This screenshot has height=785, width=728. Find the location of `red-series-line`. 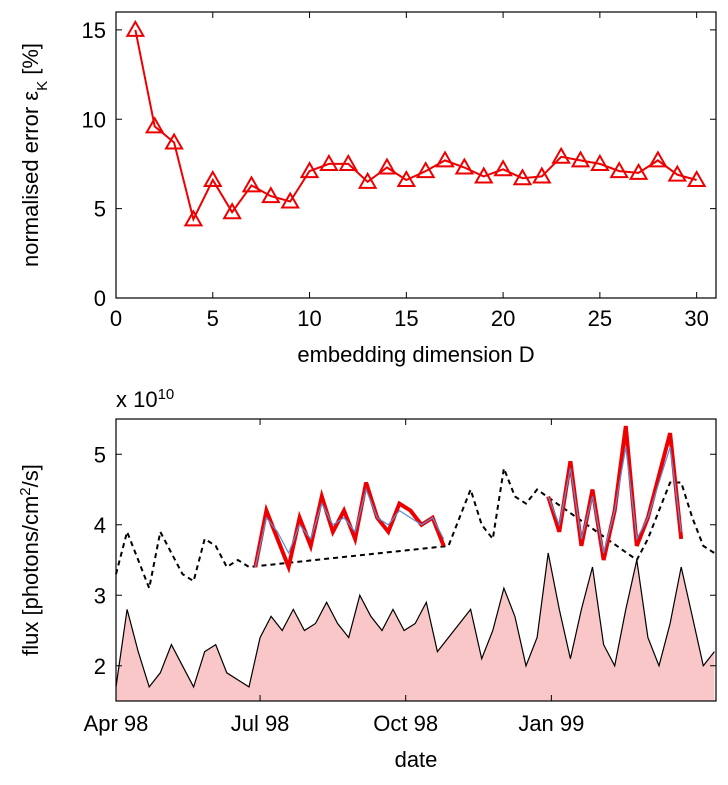

red-series-line is located at coordinates (615, 493).